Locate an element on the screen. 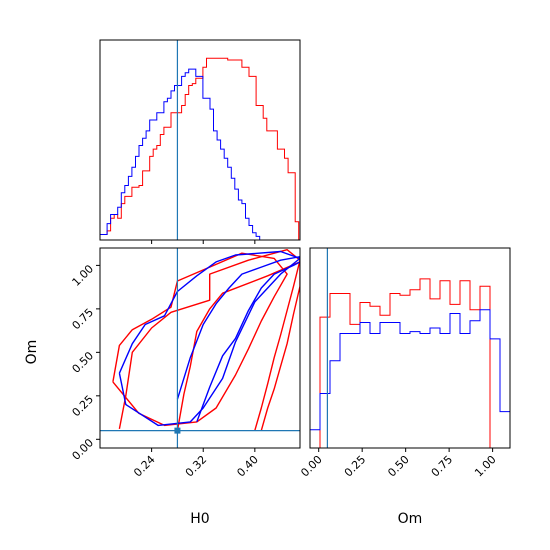 The width and height of the screenshot is (550, 550). om-x-tick-label-4: 1.00 is located at coordinates (485, 466).